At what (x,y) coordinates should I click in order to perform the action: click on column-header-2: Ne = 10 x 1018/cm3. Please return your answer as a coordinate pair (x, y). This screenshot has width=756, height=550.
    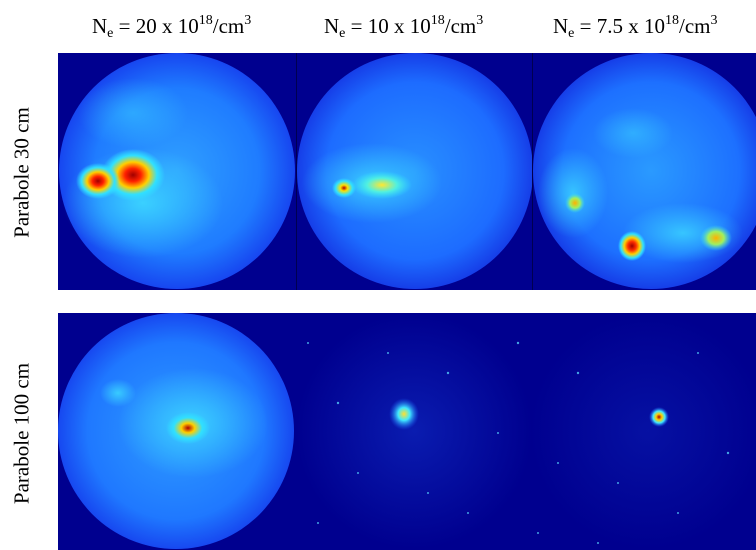
    Looking at the image, I should click on (404, 27).